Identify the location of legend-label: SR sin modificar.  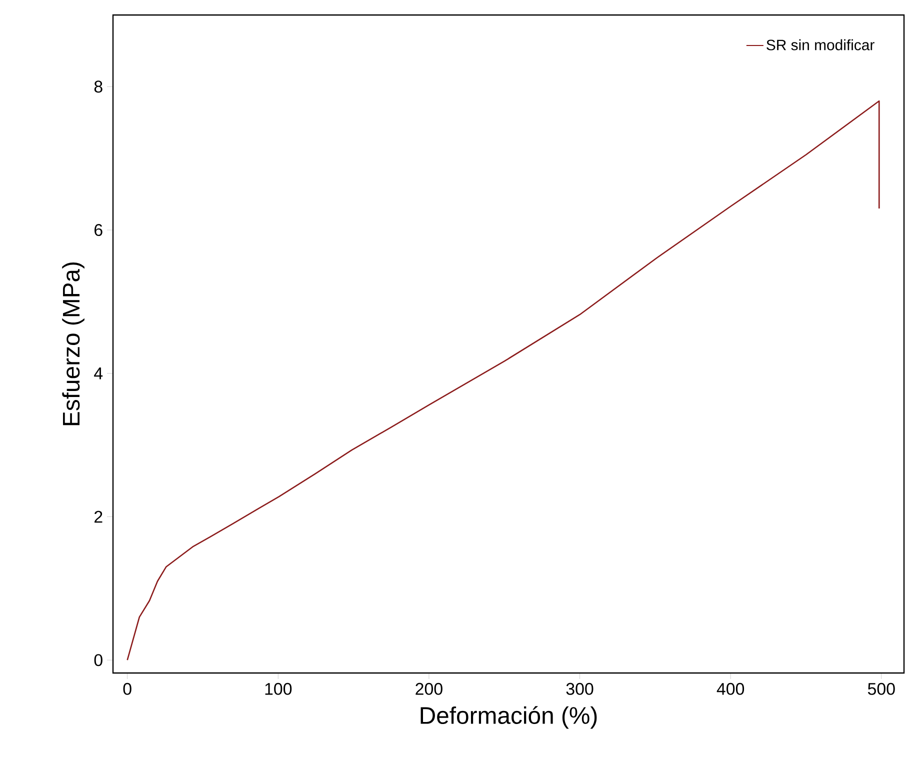
(820, 44).